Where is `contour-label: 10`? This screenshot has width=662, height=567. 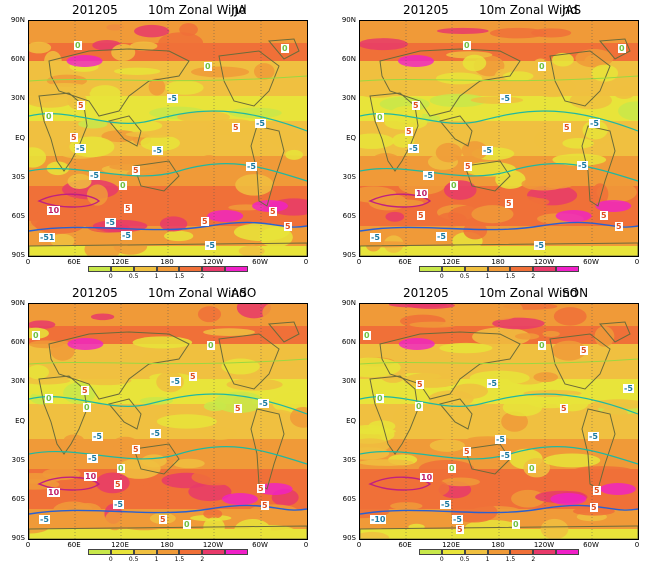
contour-label: 10 is located at coordinates (422, 193).